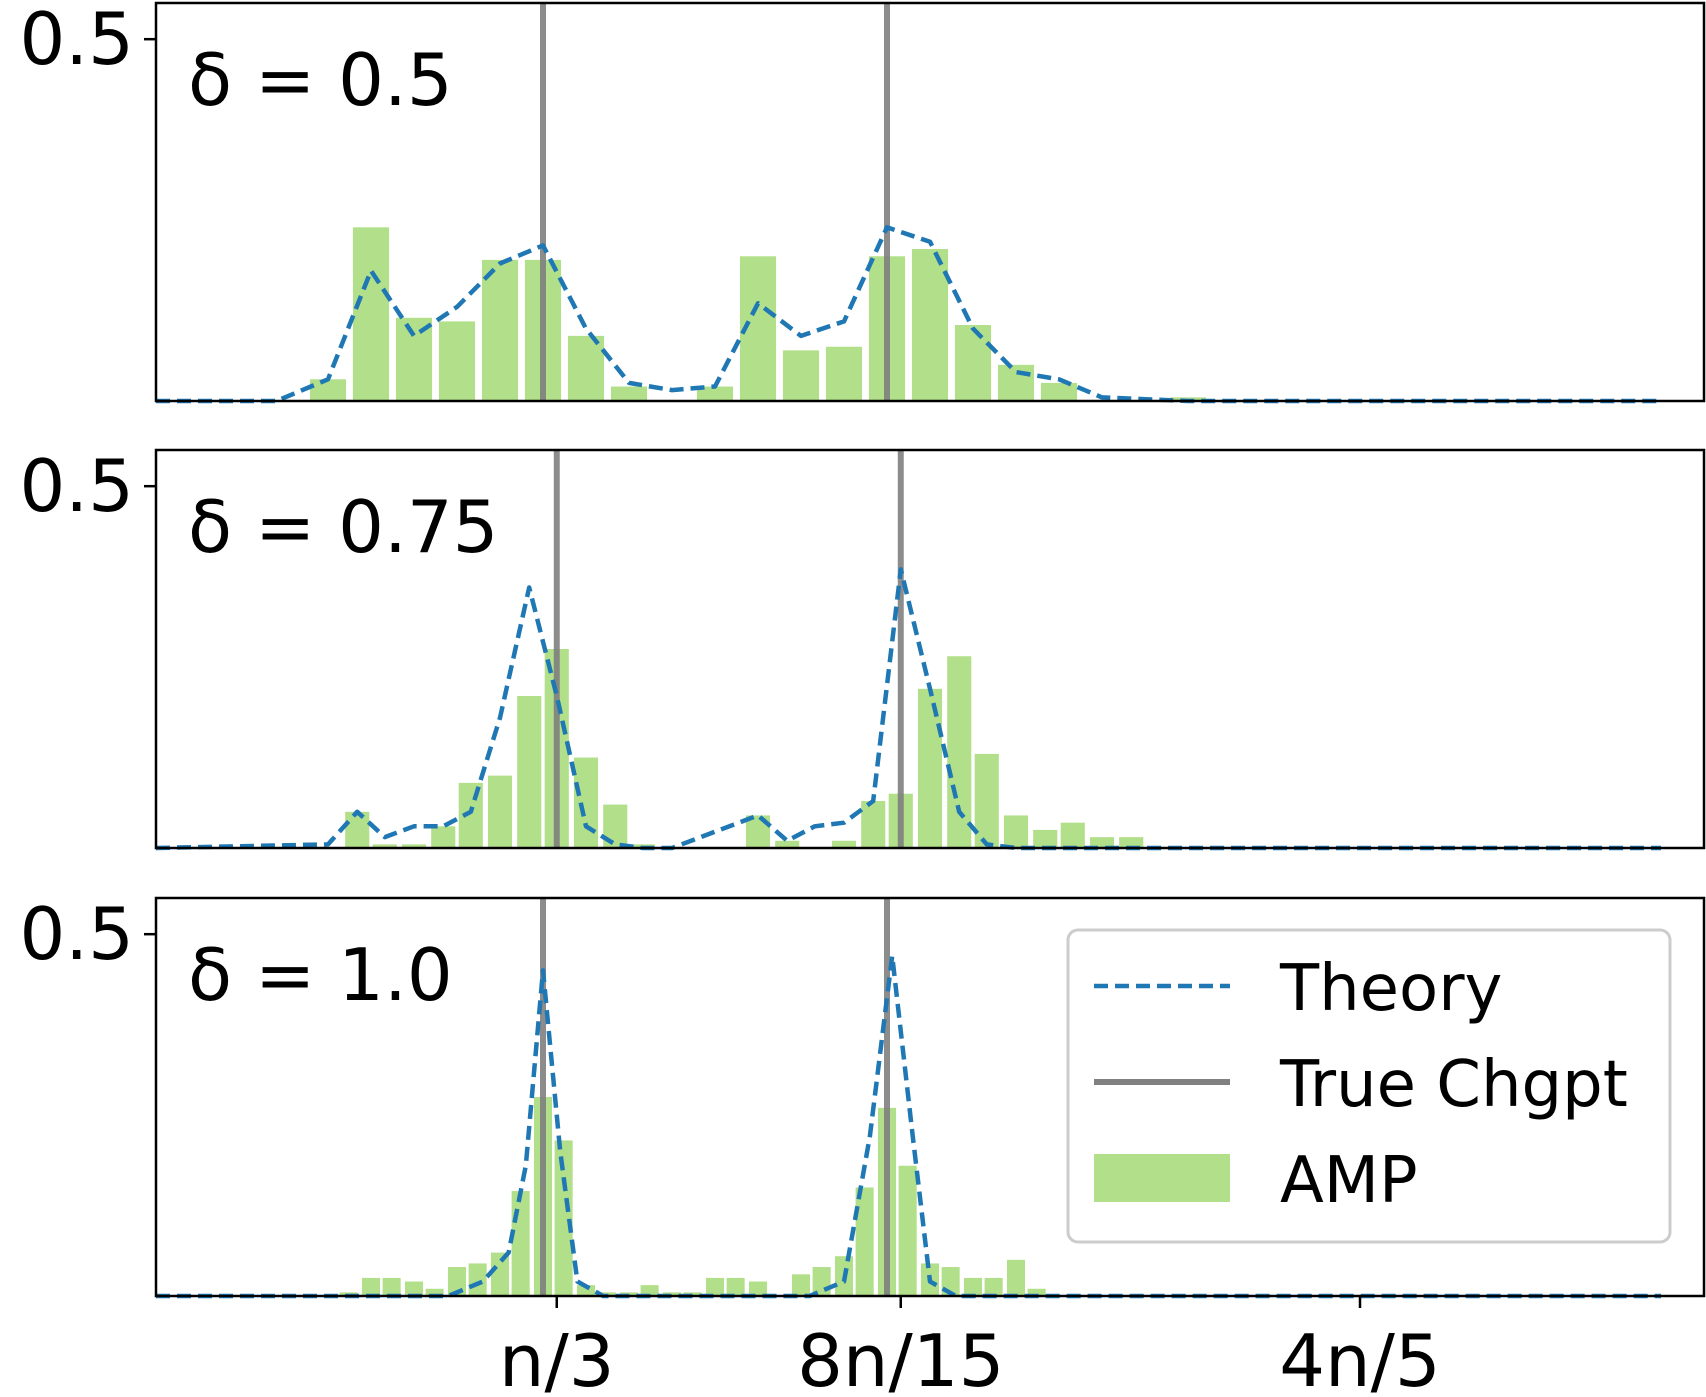  Describe the element at coordinates (1360, 1358) in the screenshot. I see `x-tick-label: 4n/5` at that location.